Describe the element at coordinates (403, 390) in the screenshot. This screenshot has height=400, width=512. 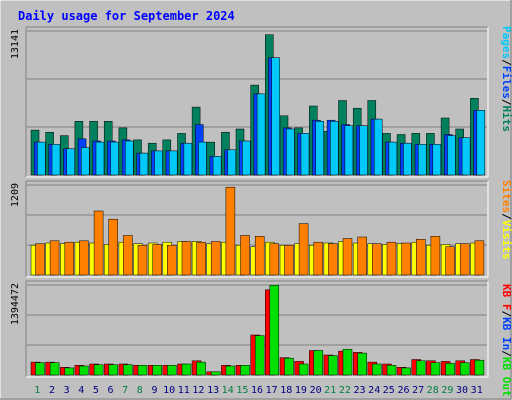
I see `x-tick-label: 26` at that location.